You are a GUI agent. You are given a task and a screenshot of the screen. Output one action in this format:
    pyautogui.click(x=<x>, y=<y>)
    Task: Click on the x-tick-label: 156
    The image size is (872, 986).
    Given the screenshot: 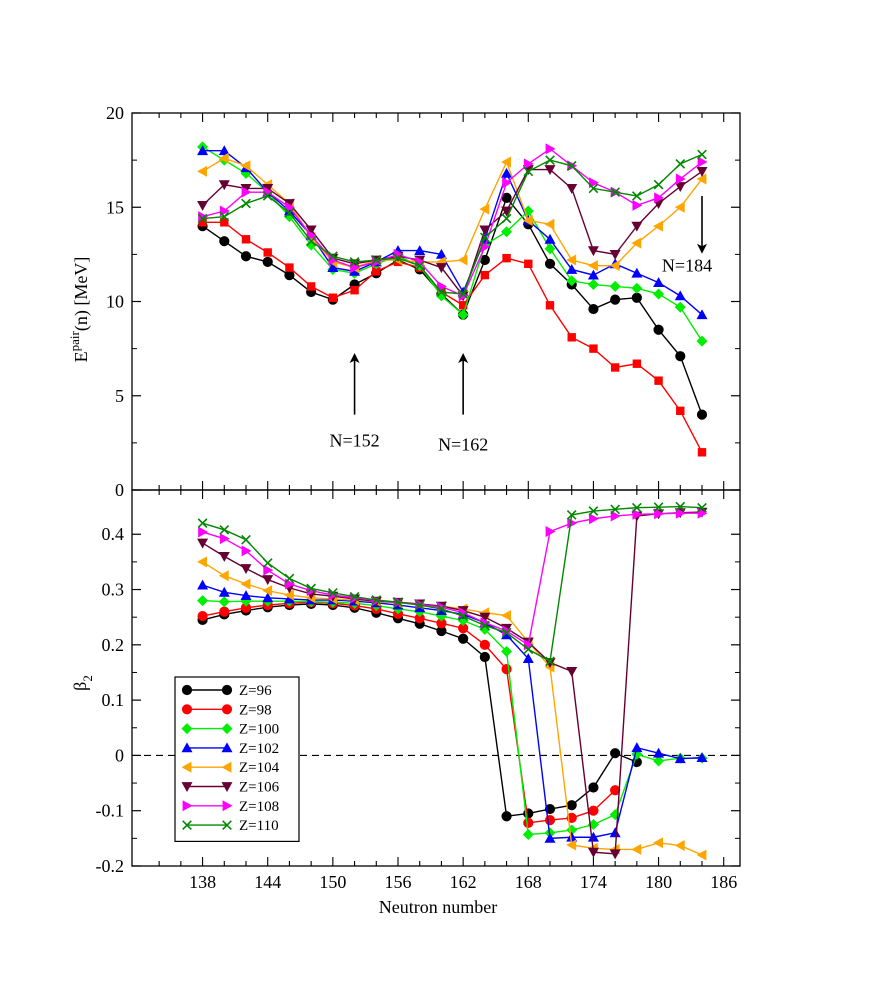 What is the action you would take?
    pyautogui.click(x=398, y=882)
    